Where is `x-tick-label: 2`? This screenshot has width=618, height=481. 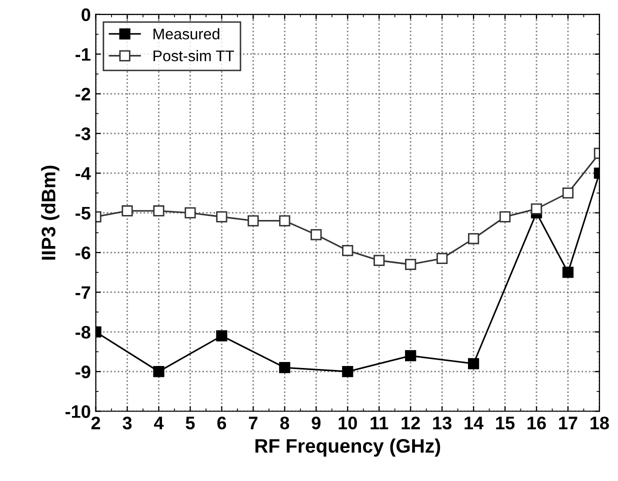 x-tick-label: 2 is located at coordinates (95, 423).